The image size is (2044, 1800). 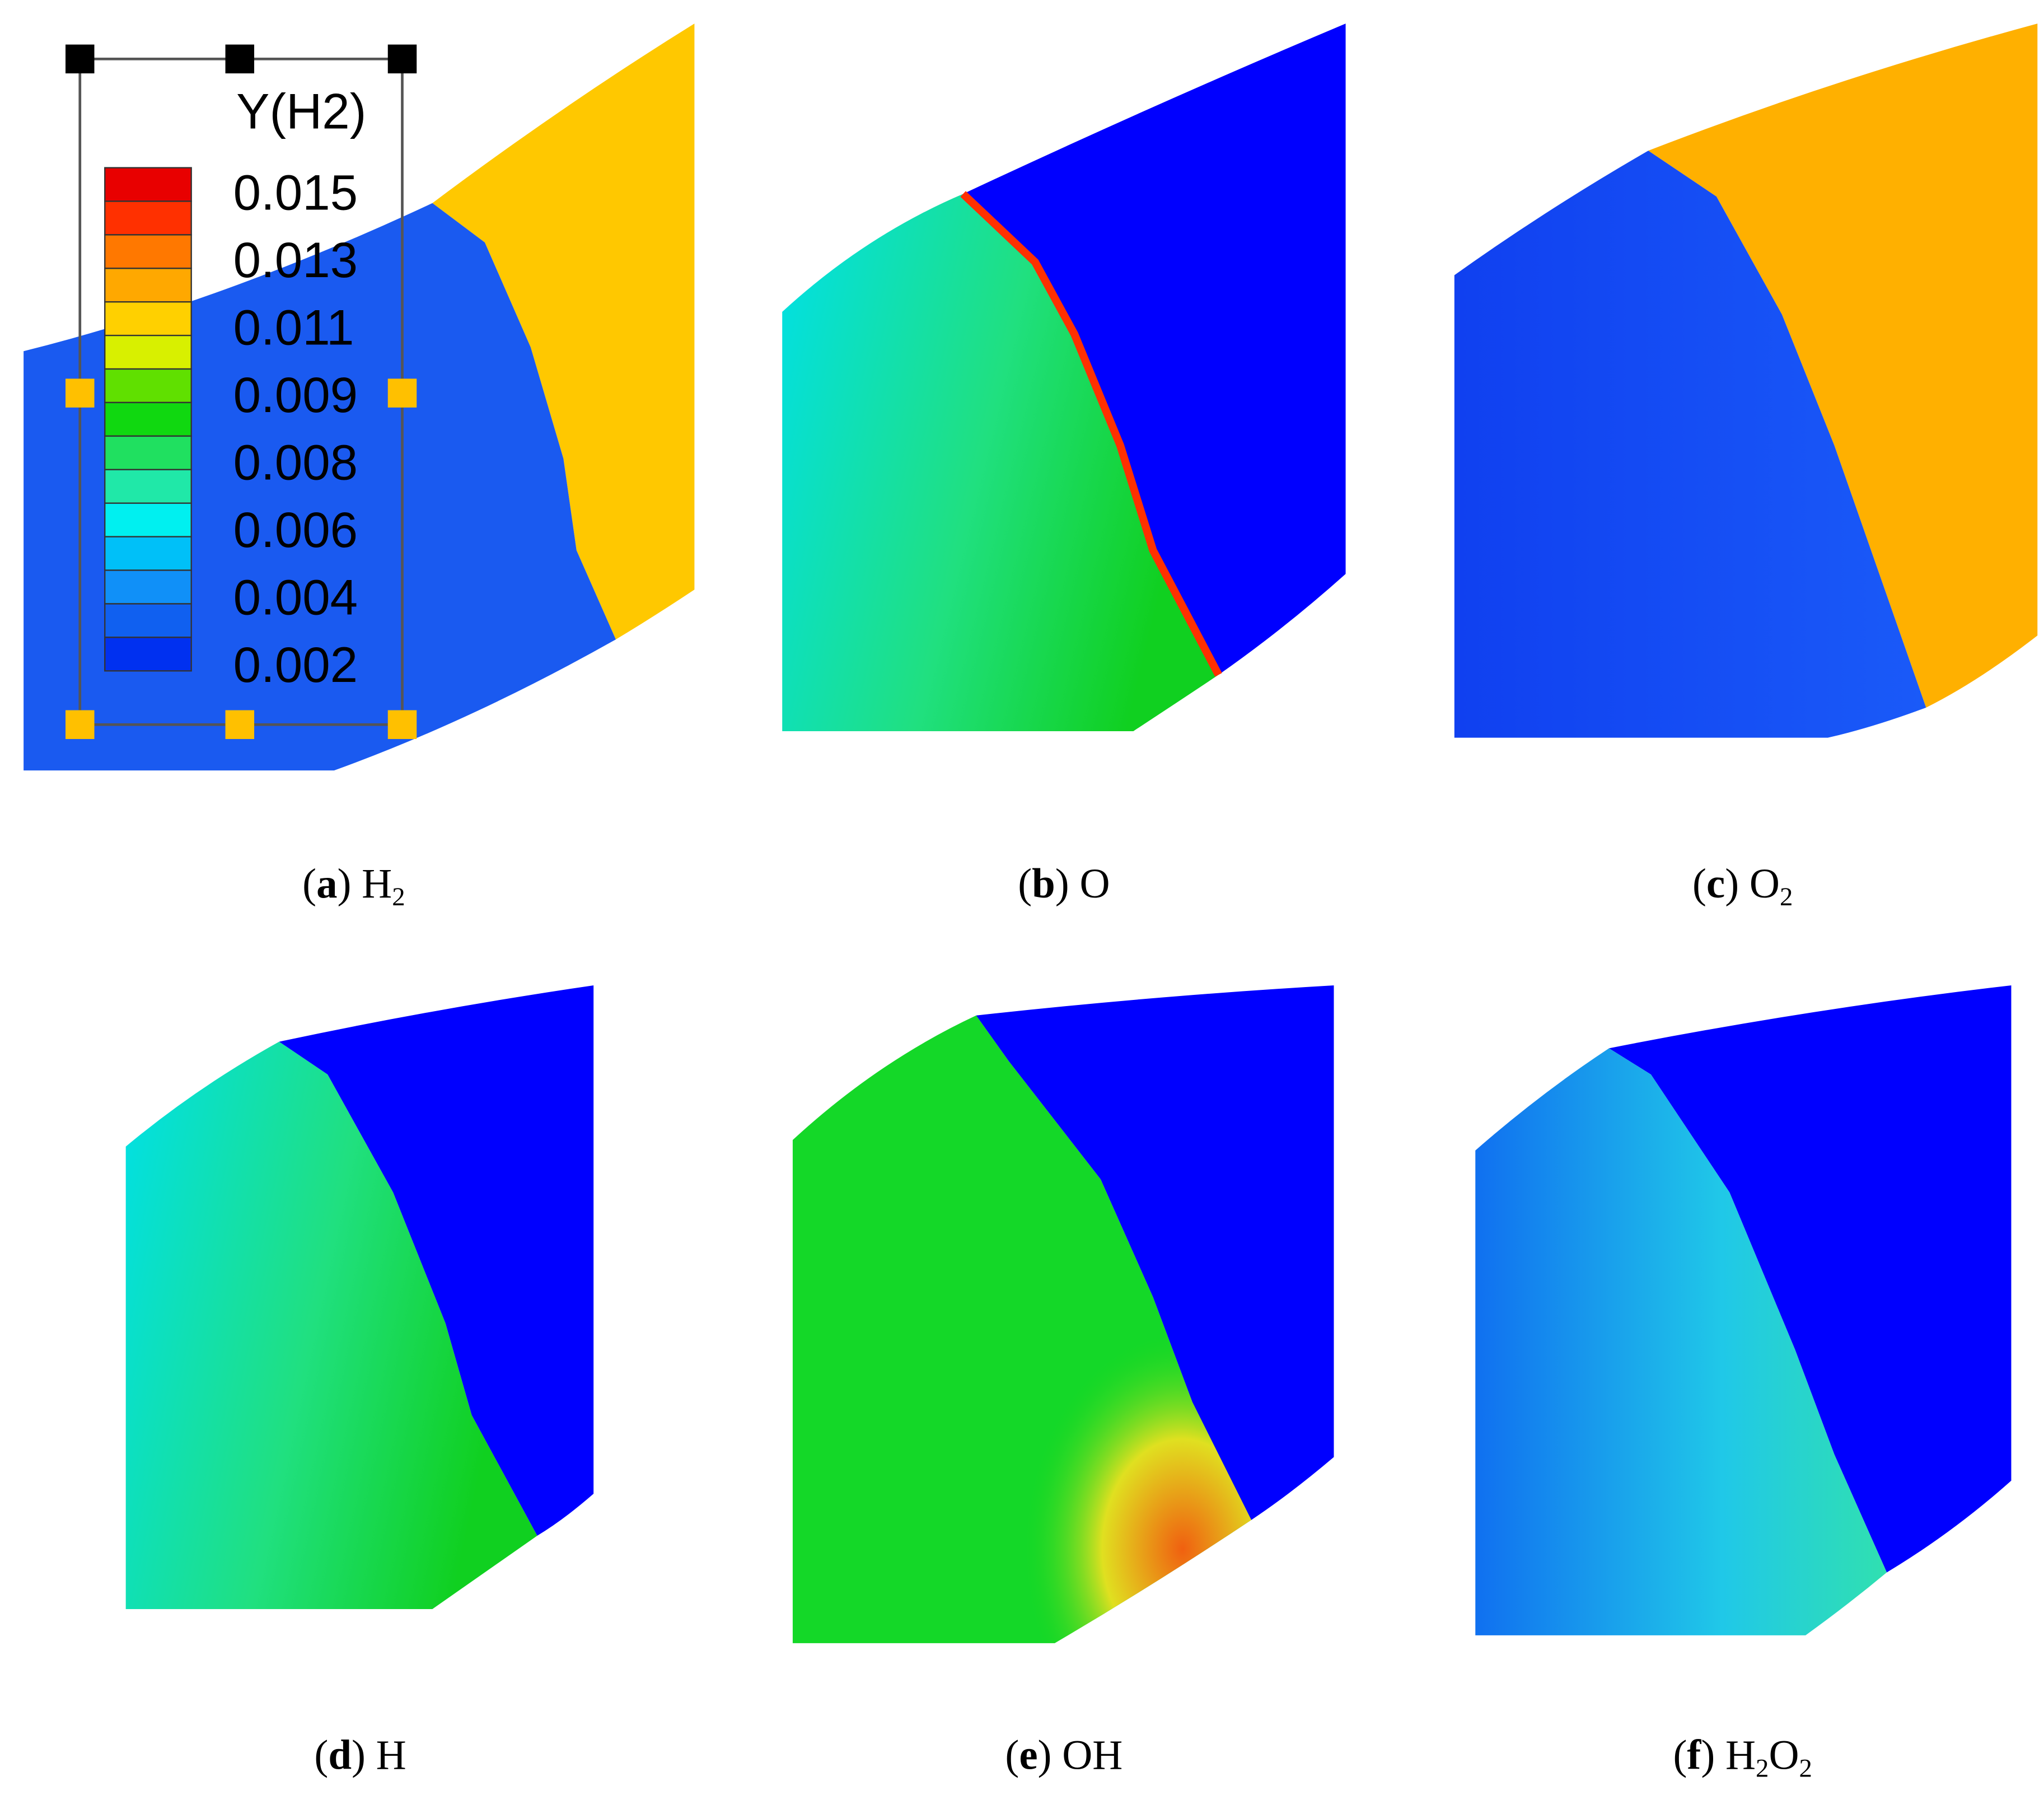 What do you see at coordinates (296, 395) in the screenshot?
I see `legend-label: 0.009` at bounding box center [296, 395].